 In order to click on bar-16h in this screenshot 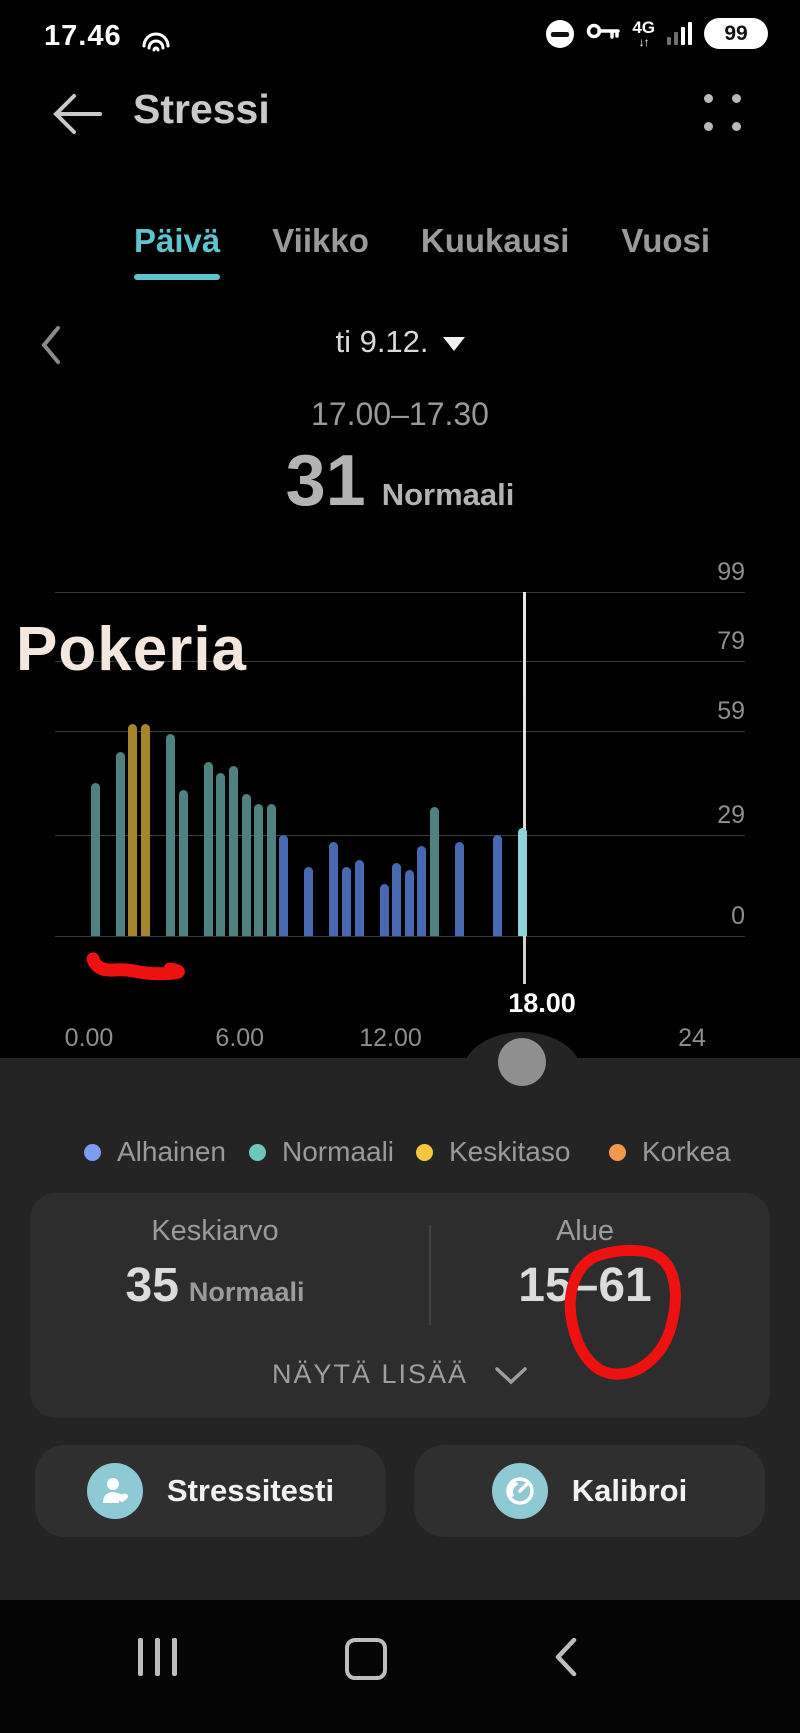, I will do `click(497, 885)`.